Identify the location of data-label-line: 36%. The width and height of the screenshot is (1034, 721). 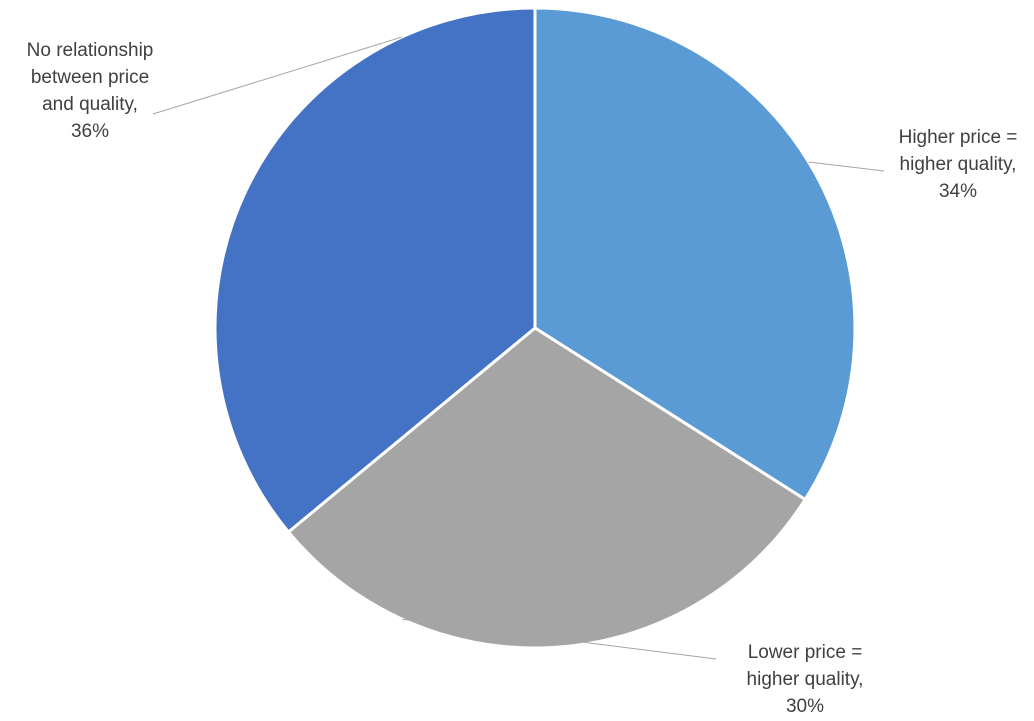
(90, 131).